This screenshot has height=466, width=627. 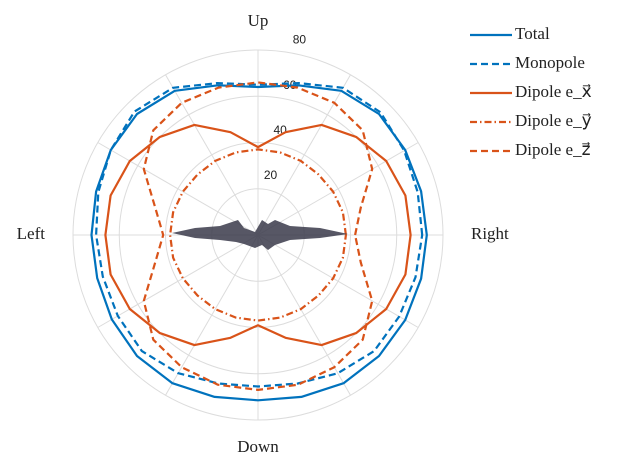 I want to click on bat-silhouette, so click(x=260, y=235).